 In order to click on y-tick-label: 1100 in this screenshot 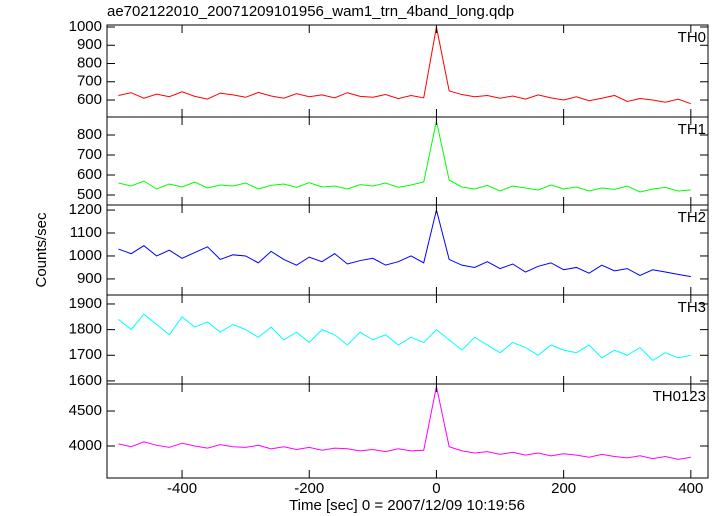, I will do `click(86, 232)`.